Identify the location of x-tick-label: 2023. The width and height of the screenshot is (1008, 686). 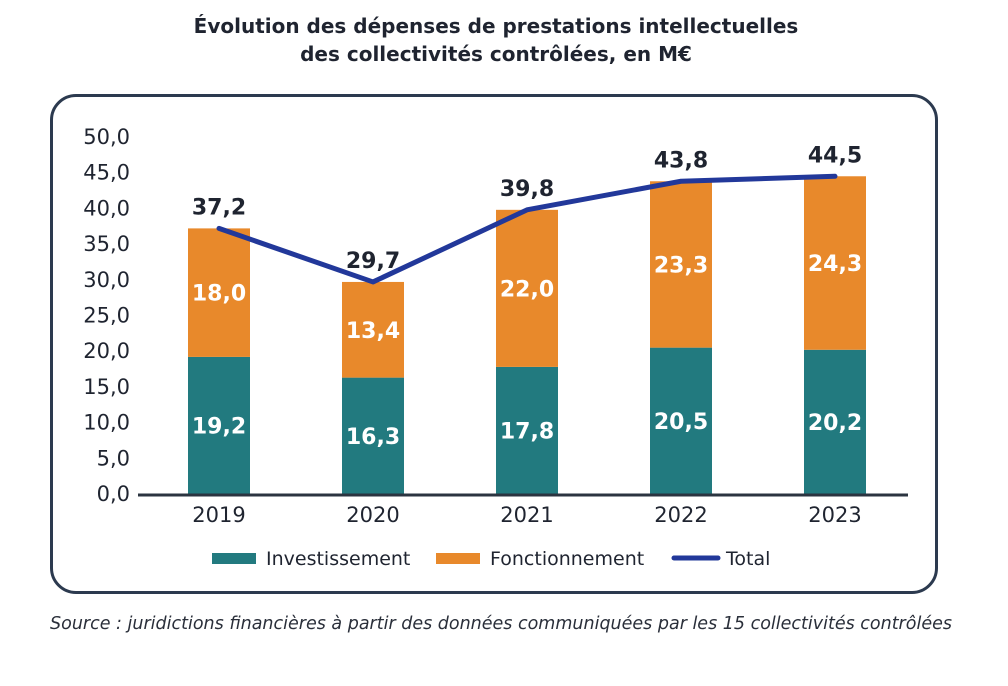
(834, 515).